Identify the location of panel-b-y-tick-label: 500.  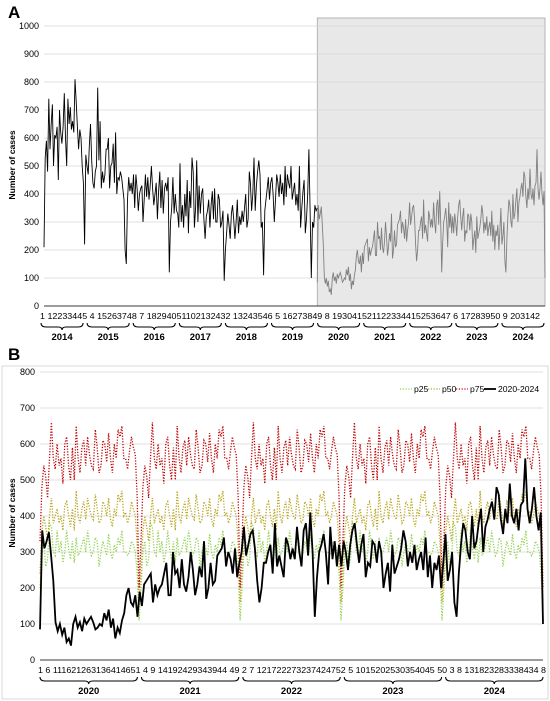
(27, 480).